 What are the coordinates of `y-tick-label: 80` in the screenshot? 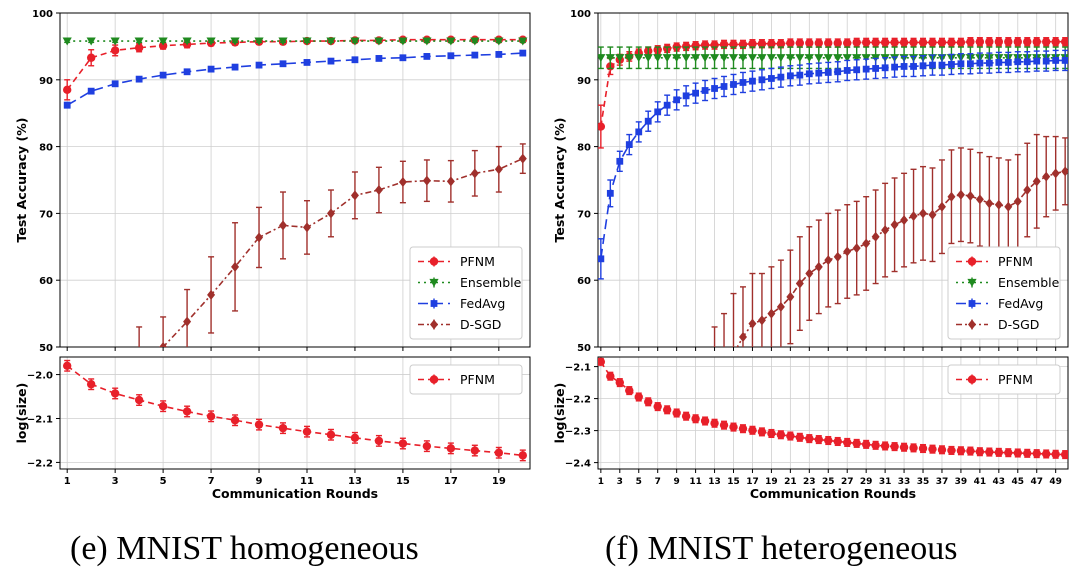 It's located at (584, 148).